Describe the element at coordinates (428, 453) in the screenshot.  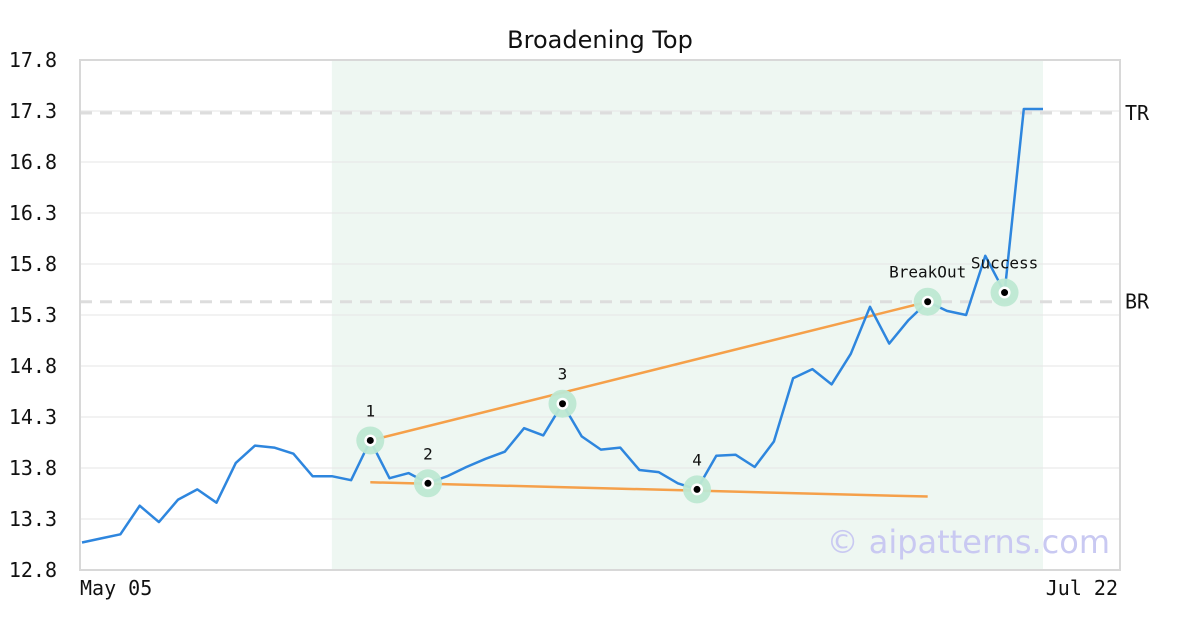
I see `marker-label: 2` at that location.